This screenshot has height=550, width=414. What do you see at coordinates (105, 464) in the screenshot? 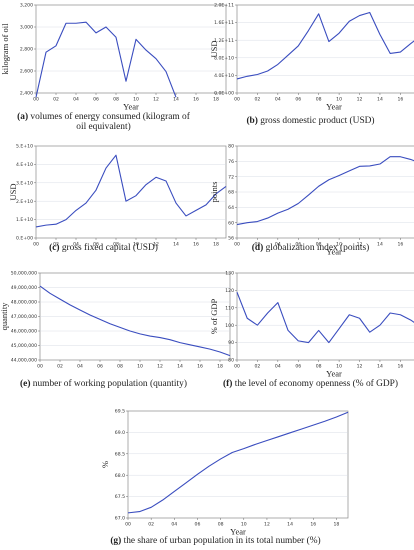
I see `y-axis-label: %` at bounding box center [105, 464].